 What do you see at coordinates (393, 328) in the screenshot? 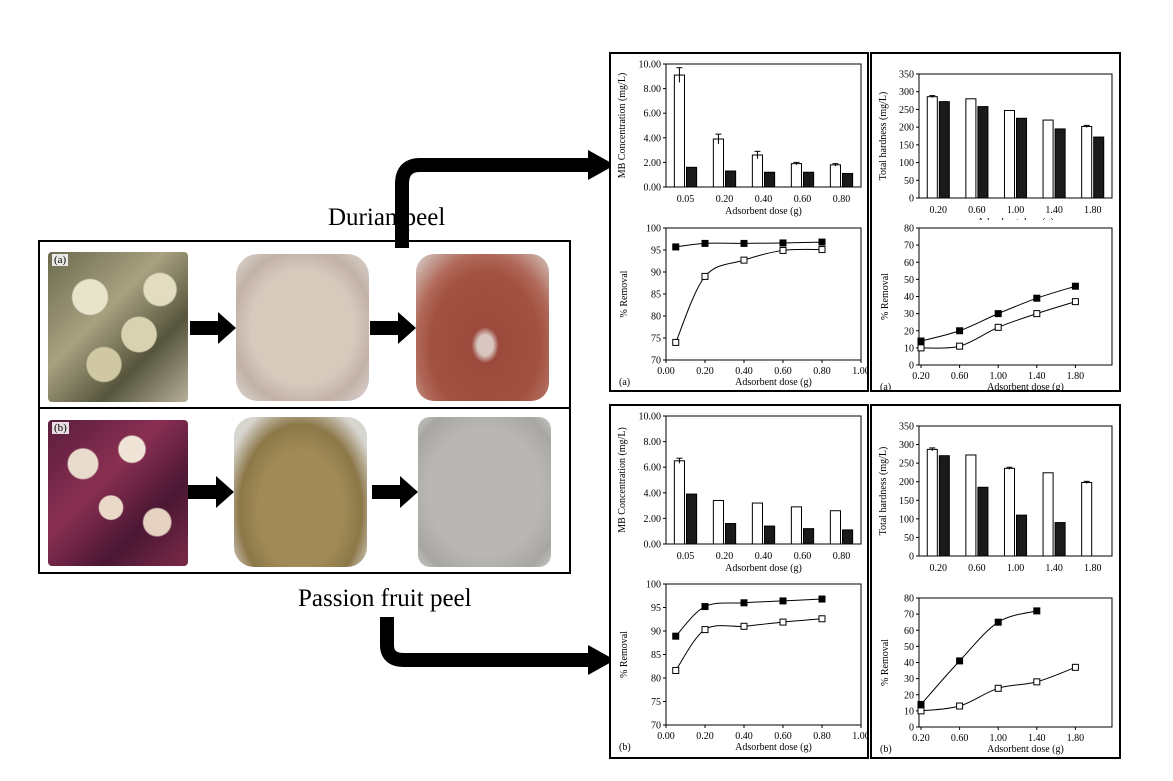
I see `arrow-a2` at bounding box center [393, 328].